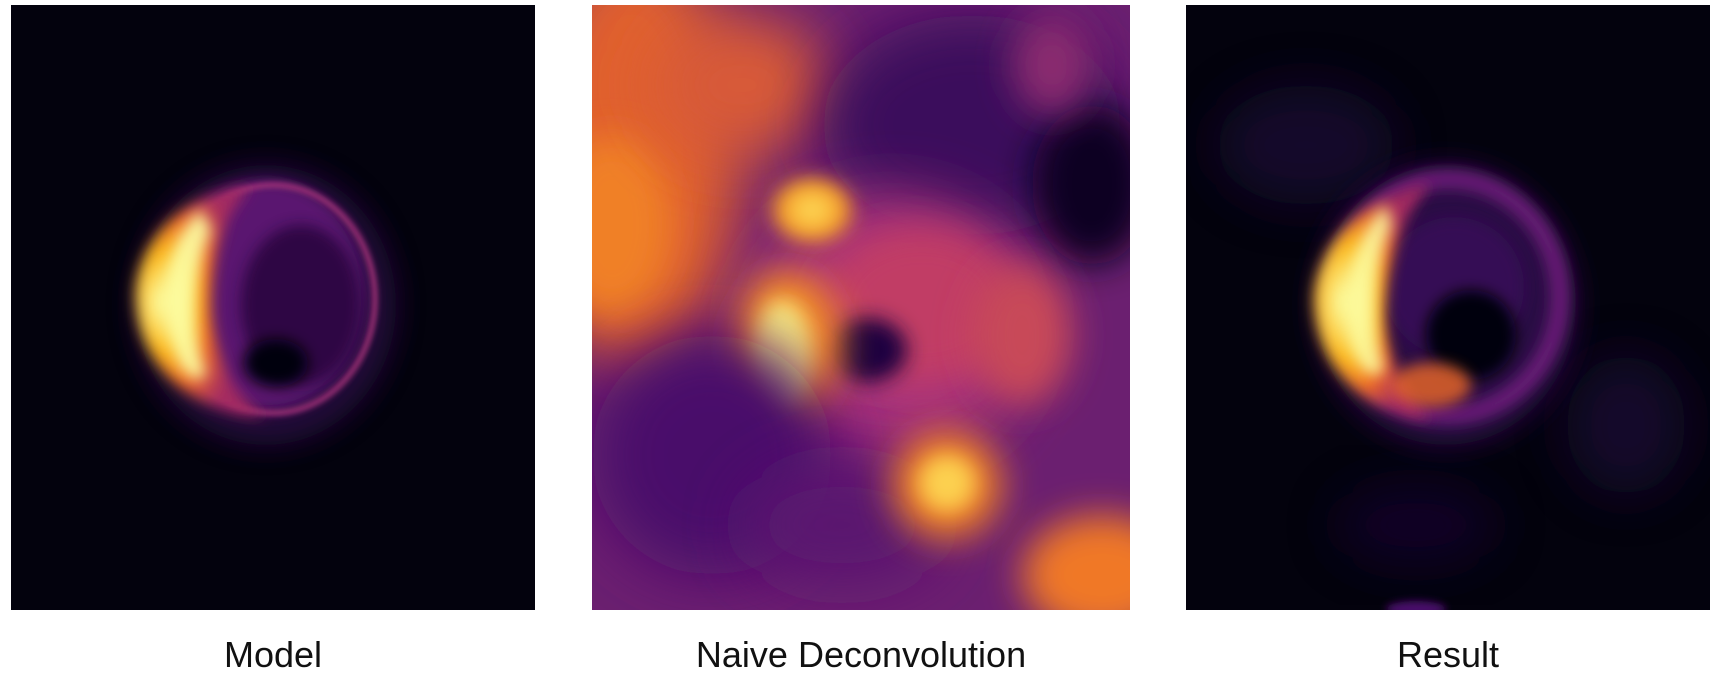  I want to click on naive-deconvolution-caption: Naive Deconvolution, so click(861, 654).